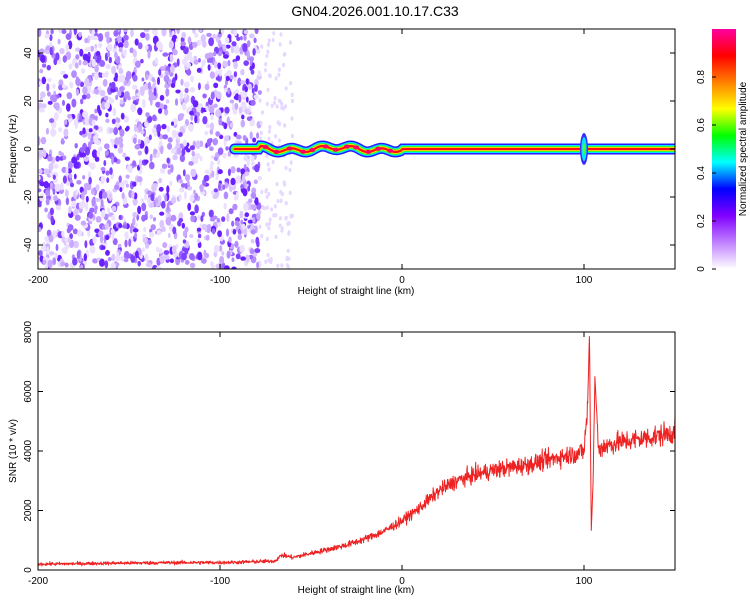 The image size is (750, 600). What do you see at coordinates (289, 148) in the screenshot?
I see `signal-nodule` at bounding box center [289, 148].